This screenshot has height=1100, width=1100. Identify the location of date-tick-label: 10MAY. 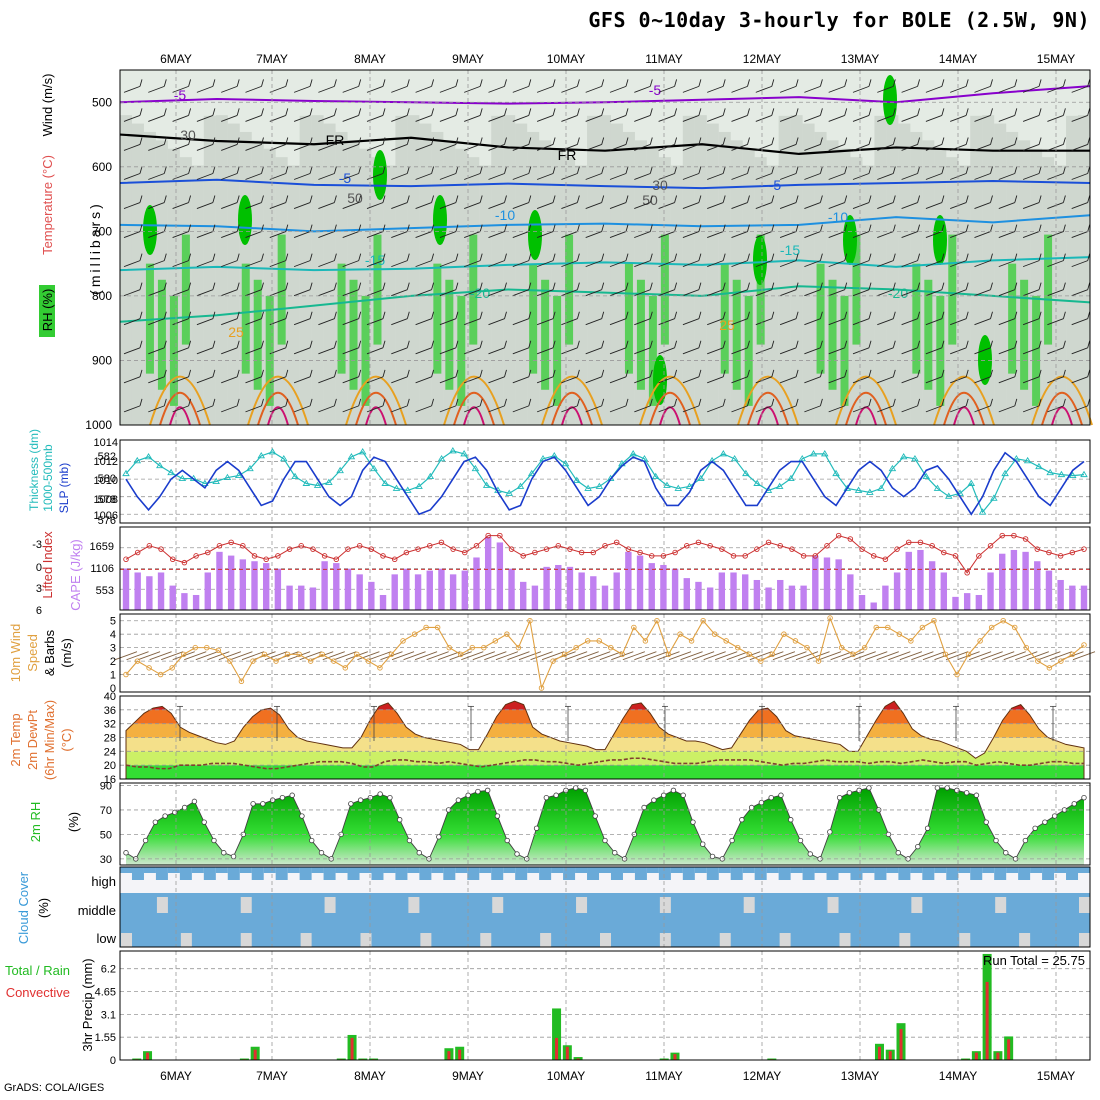
(566, 1076).